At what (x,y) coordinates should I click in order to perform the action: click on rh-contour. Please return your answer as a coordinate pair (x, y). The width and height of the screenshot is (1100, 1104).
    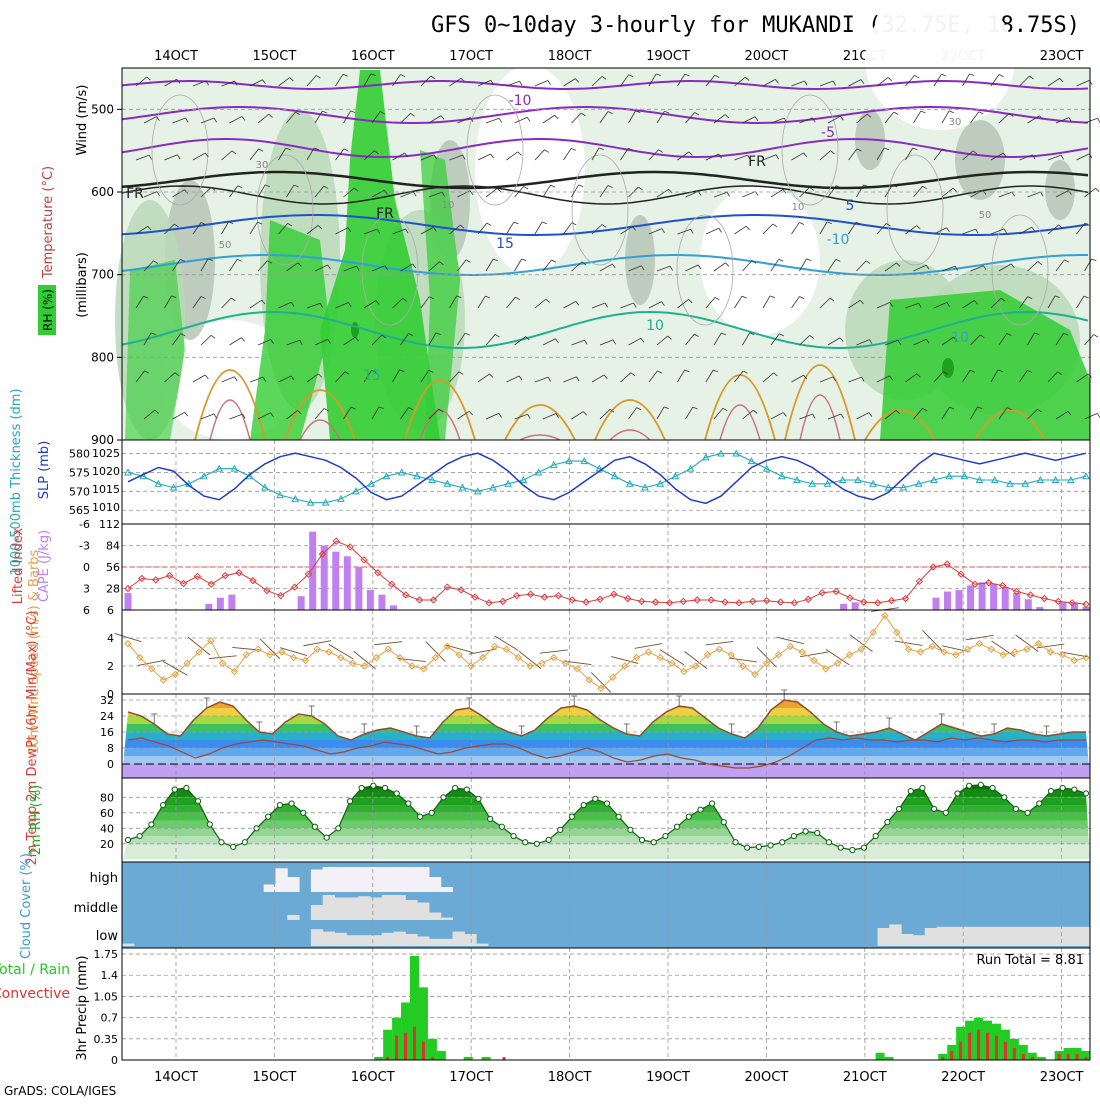
    Looking at the image, I should click on (705, 270).